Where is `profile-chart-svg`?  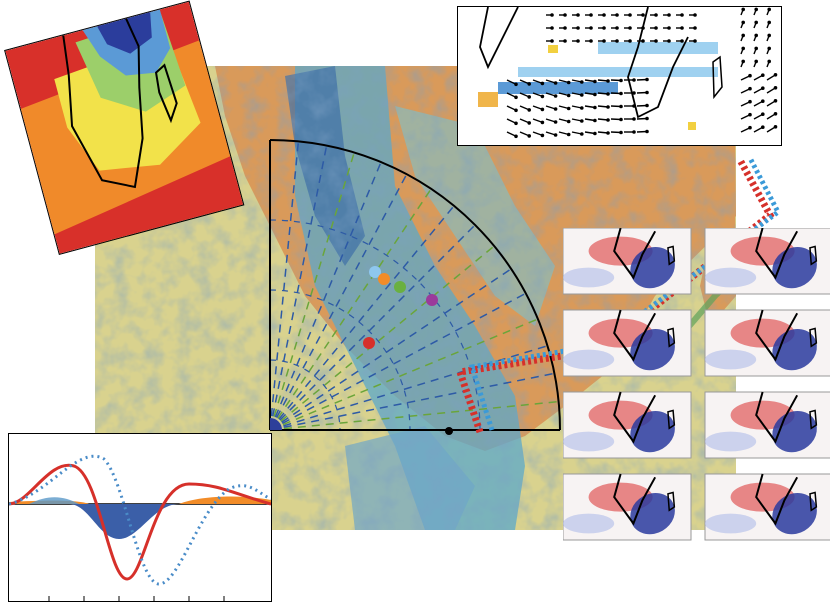 profile-chart-svg is located at coordinates (140, 527).